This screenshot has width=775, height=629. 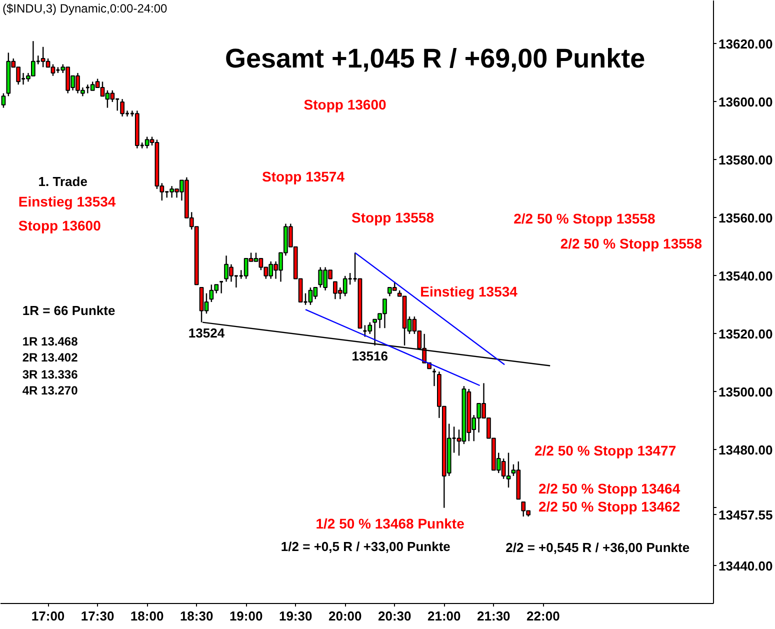 I want to click on x-tick-label: 20:00, so click(x=345, y=616).